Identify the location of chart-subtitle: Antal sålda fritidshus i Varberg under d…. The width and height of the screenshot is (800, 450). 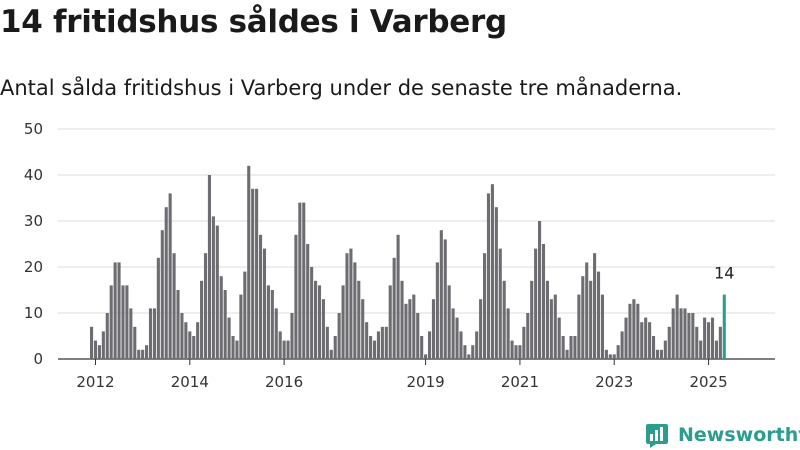
(341, 88).